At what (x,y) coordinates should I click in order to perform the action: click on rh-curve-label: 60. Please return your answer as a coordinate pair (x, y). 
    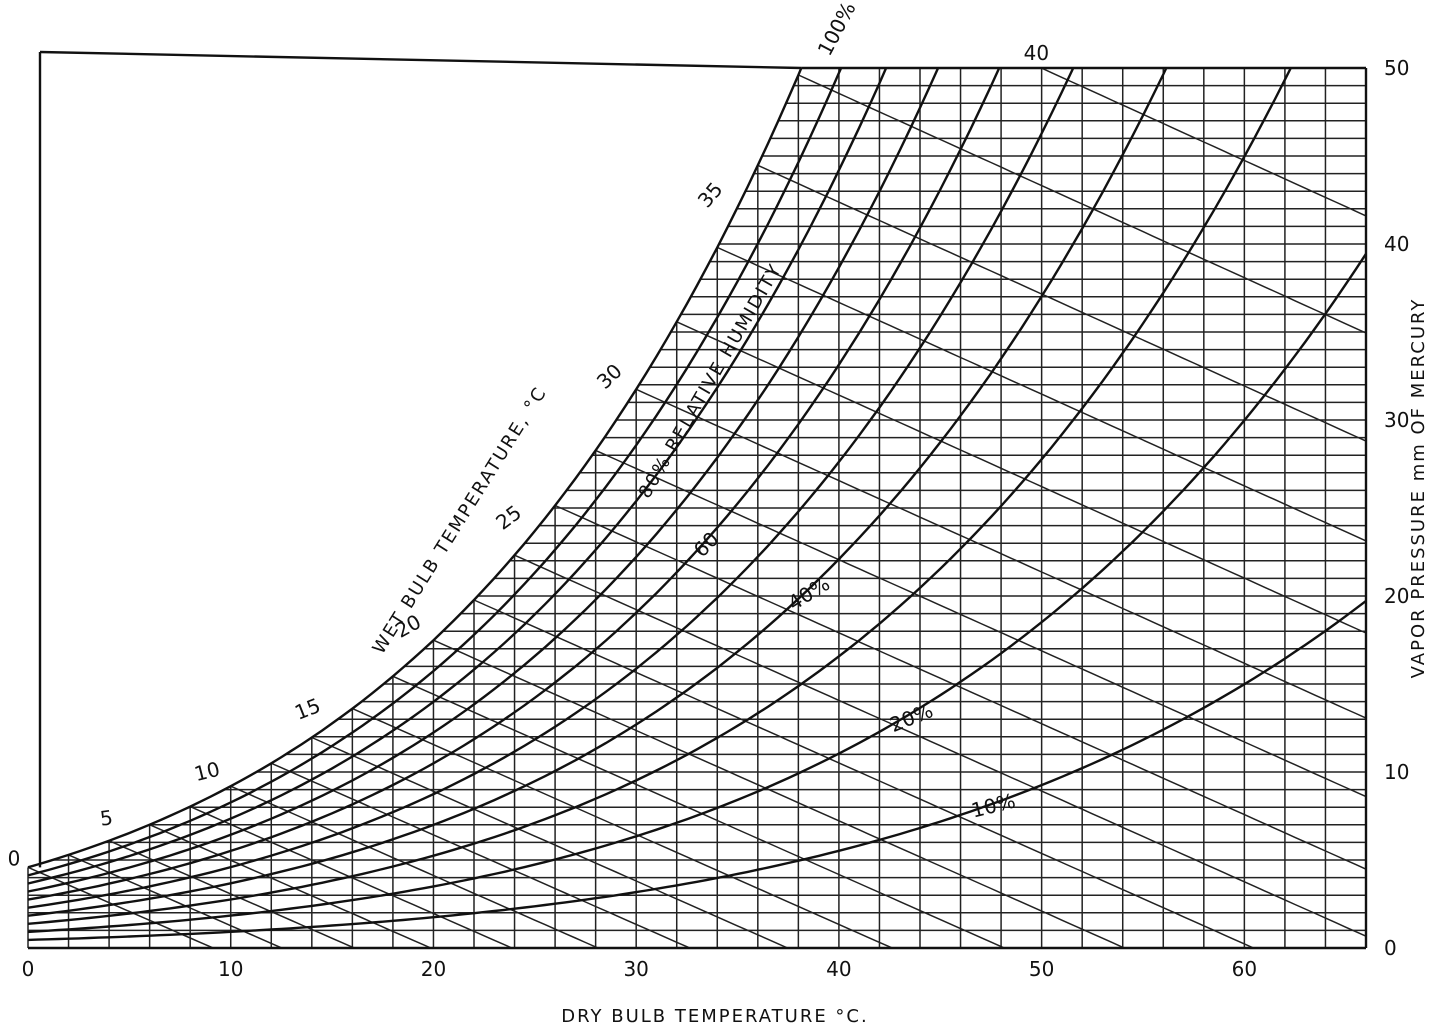
    Looking at the image, I should click on (706, 544).